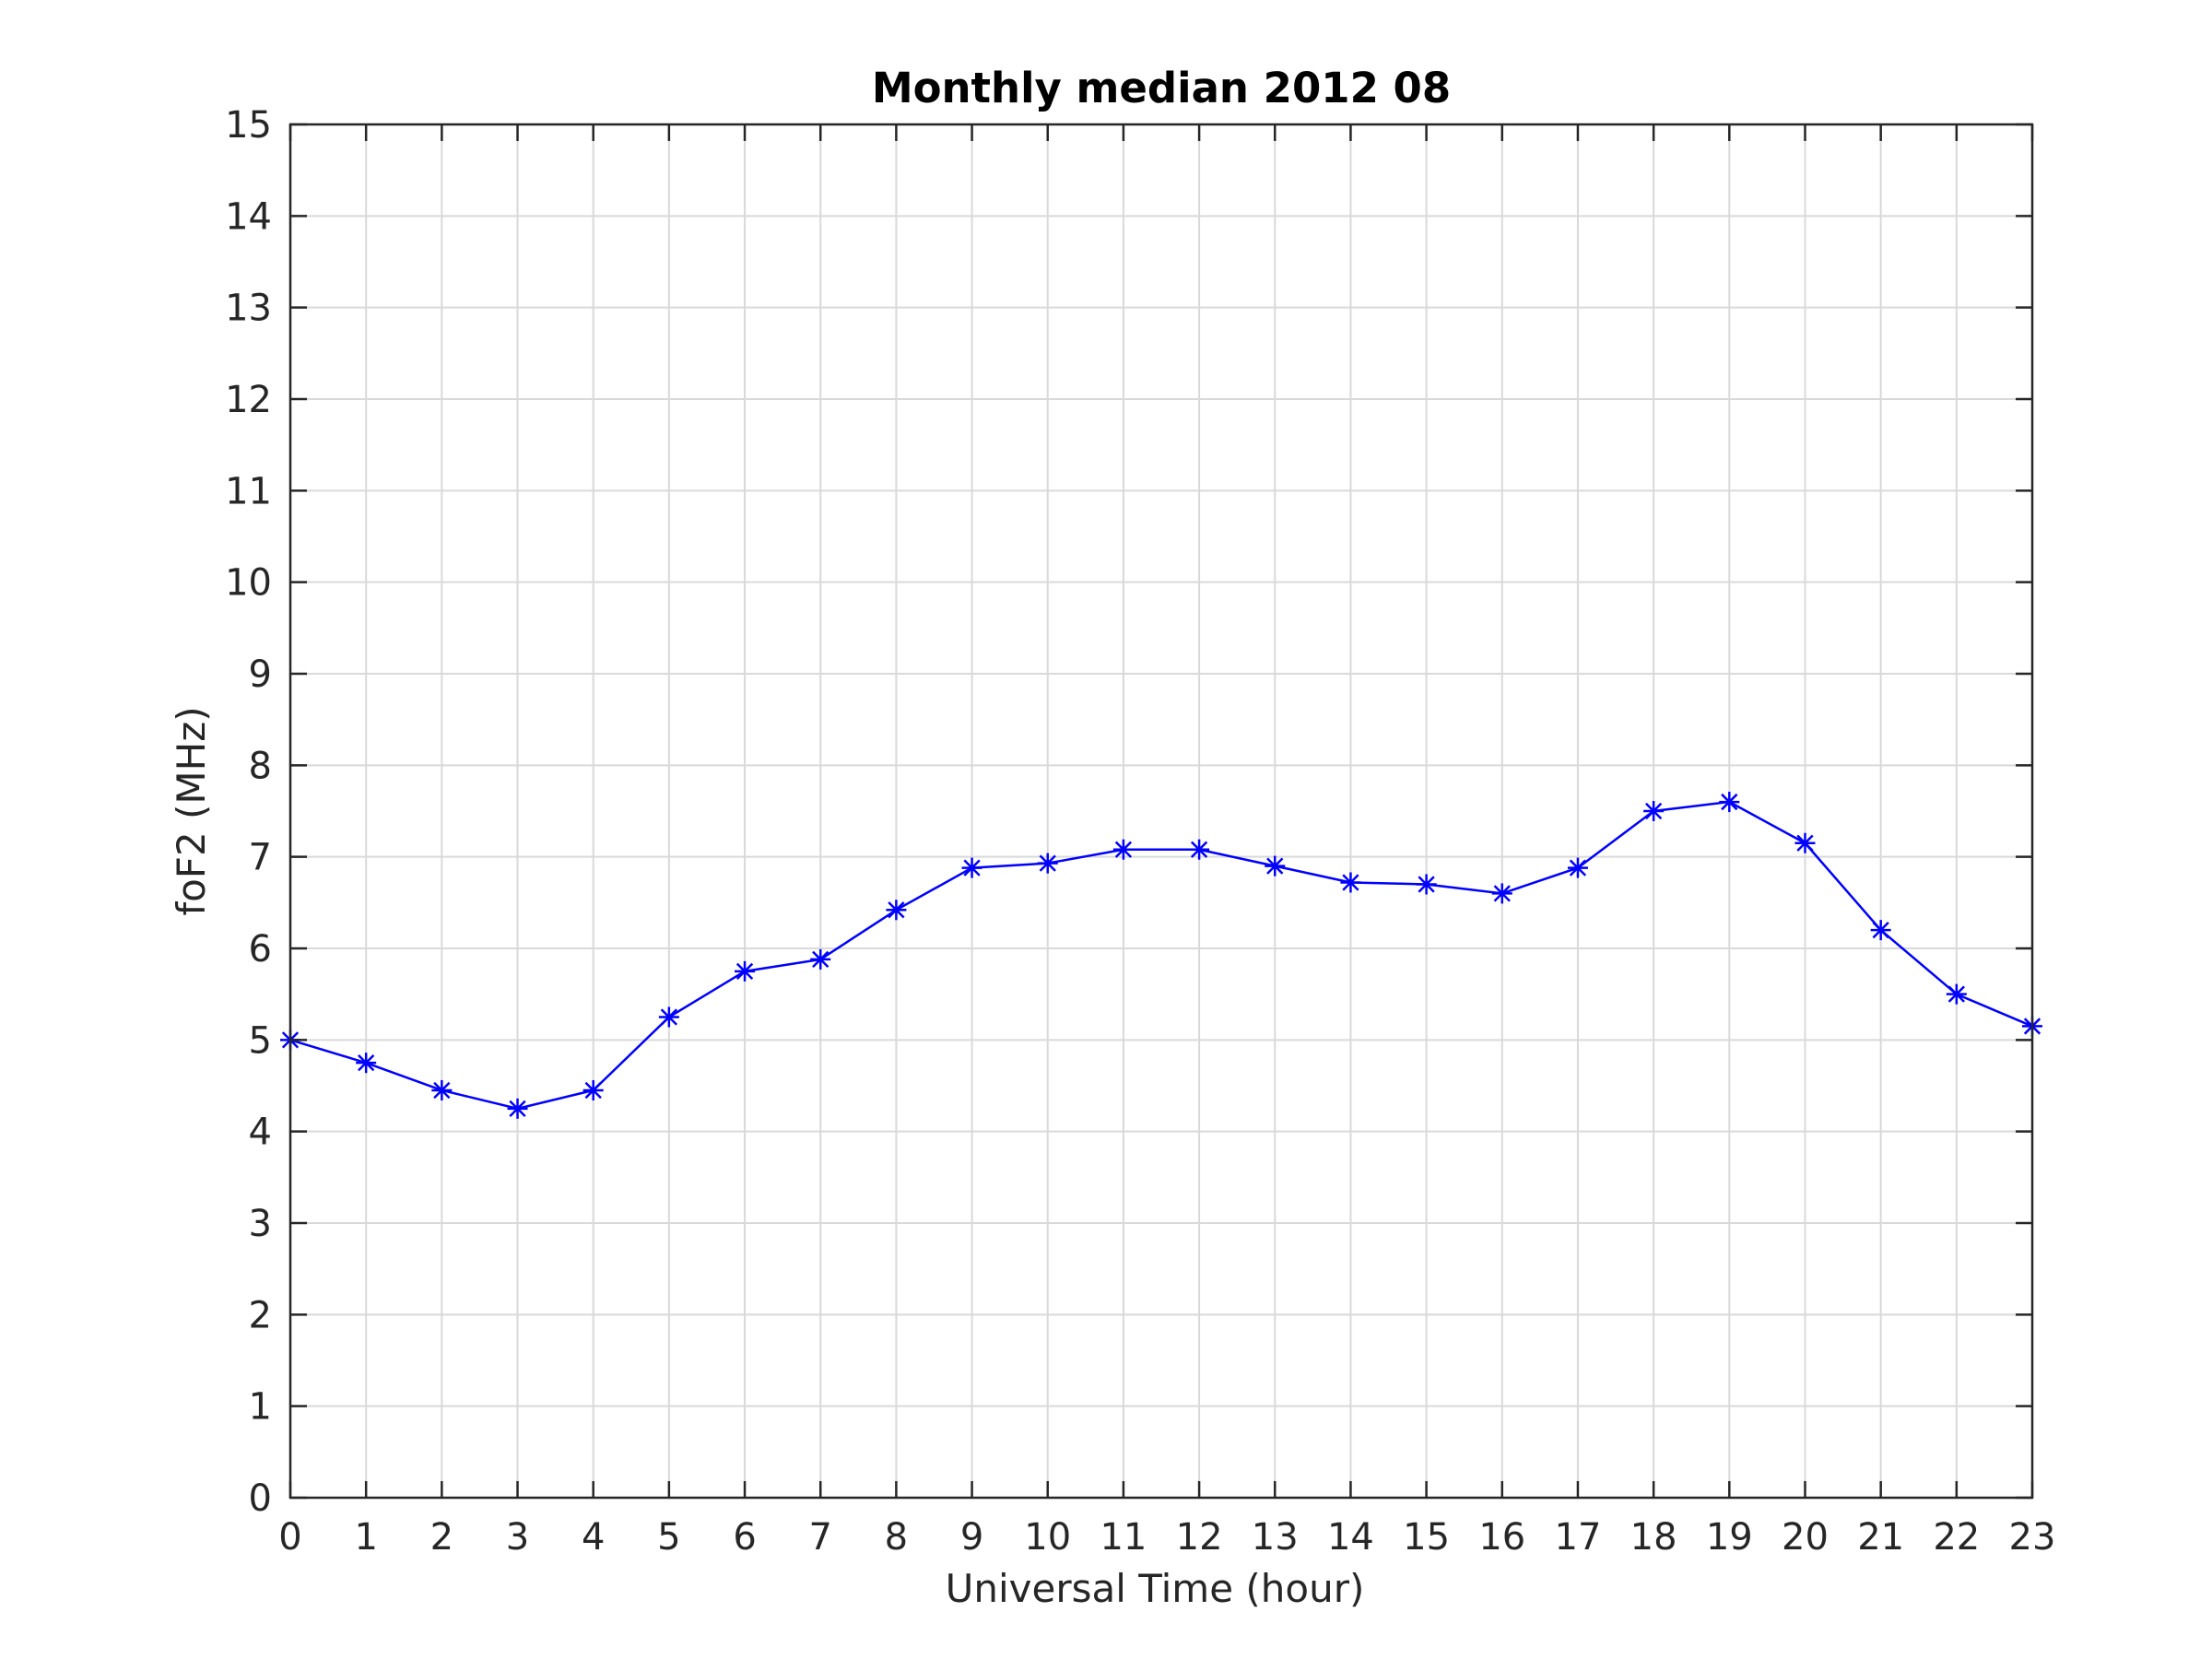 This screenshot has height=1659, width=2212. I want to click on y-tick-label: 5, so click(260, 1040).